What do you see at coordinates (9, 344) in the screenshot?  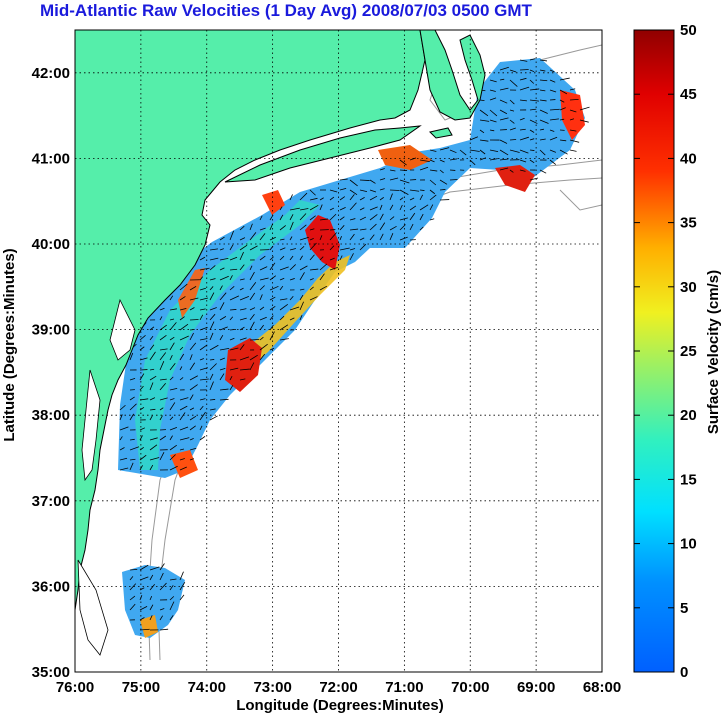 I see `y-axis-label: Latitude (Degrees:Minutes)` at bounding box center [9, 344].